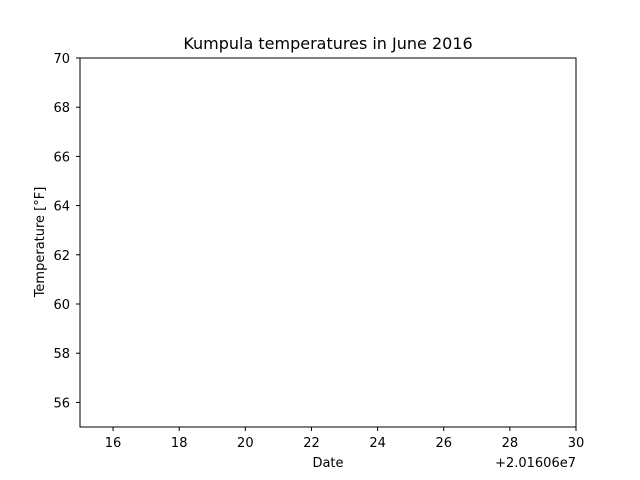 The image size is (640, 480). What do you see at coordinates (245, 443) in the screenshot?
I see `x-tick-label: 20` at bounding box center [245, 443].